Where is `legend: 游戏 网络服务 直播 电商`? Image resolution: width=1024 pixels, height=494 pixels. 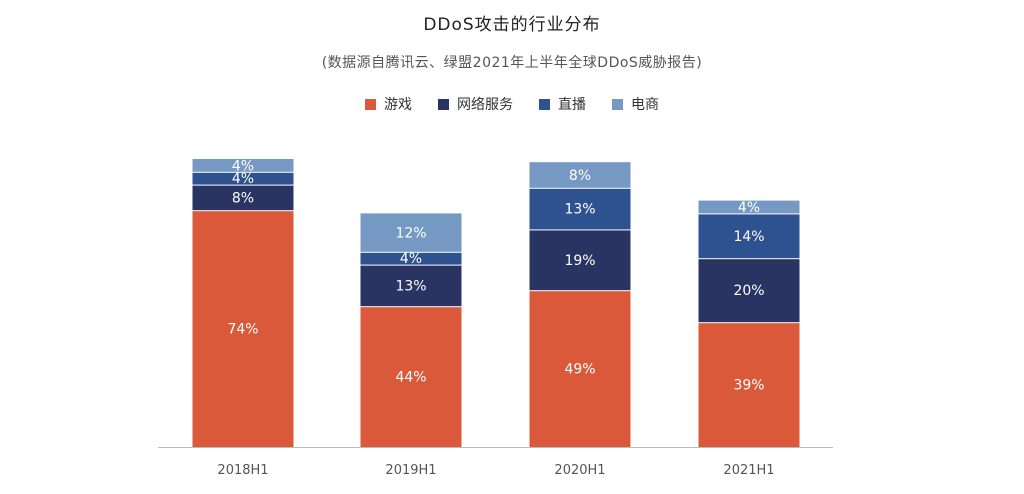
legend: 游戏 网络服务 直播 电商 is located at coordinates (512, 104).